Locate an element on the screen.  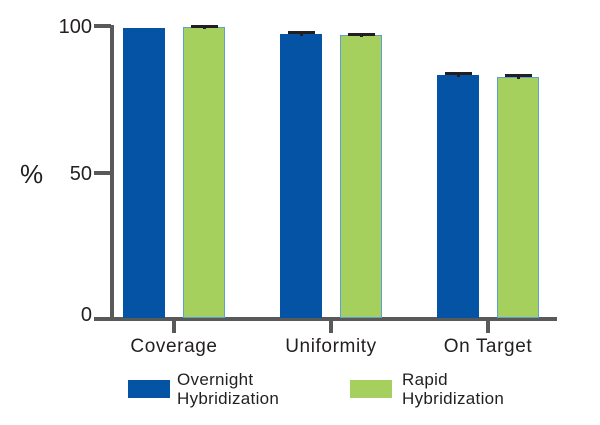
bar-overnight-hybridization-on-target is located at coordinates (458, 196).